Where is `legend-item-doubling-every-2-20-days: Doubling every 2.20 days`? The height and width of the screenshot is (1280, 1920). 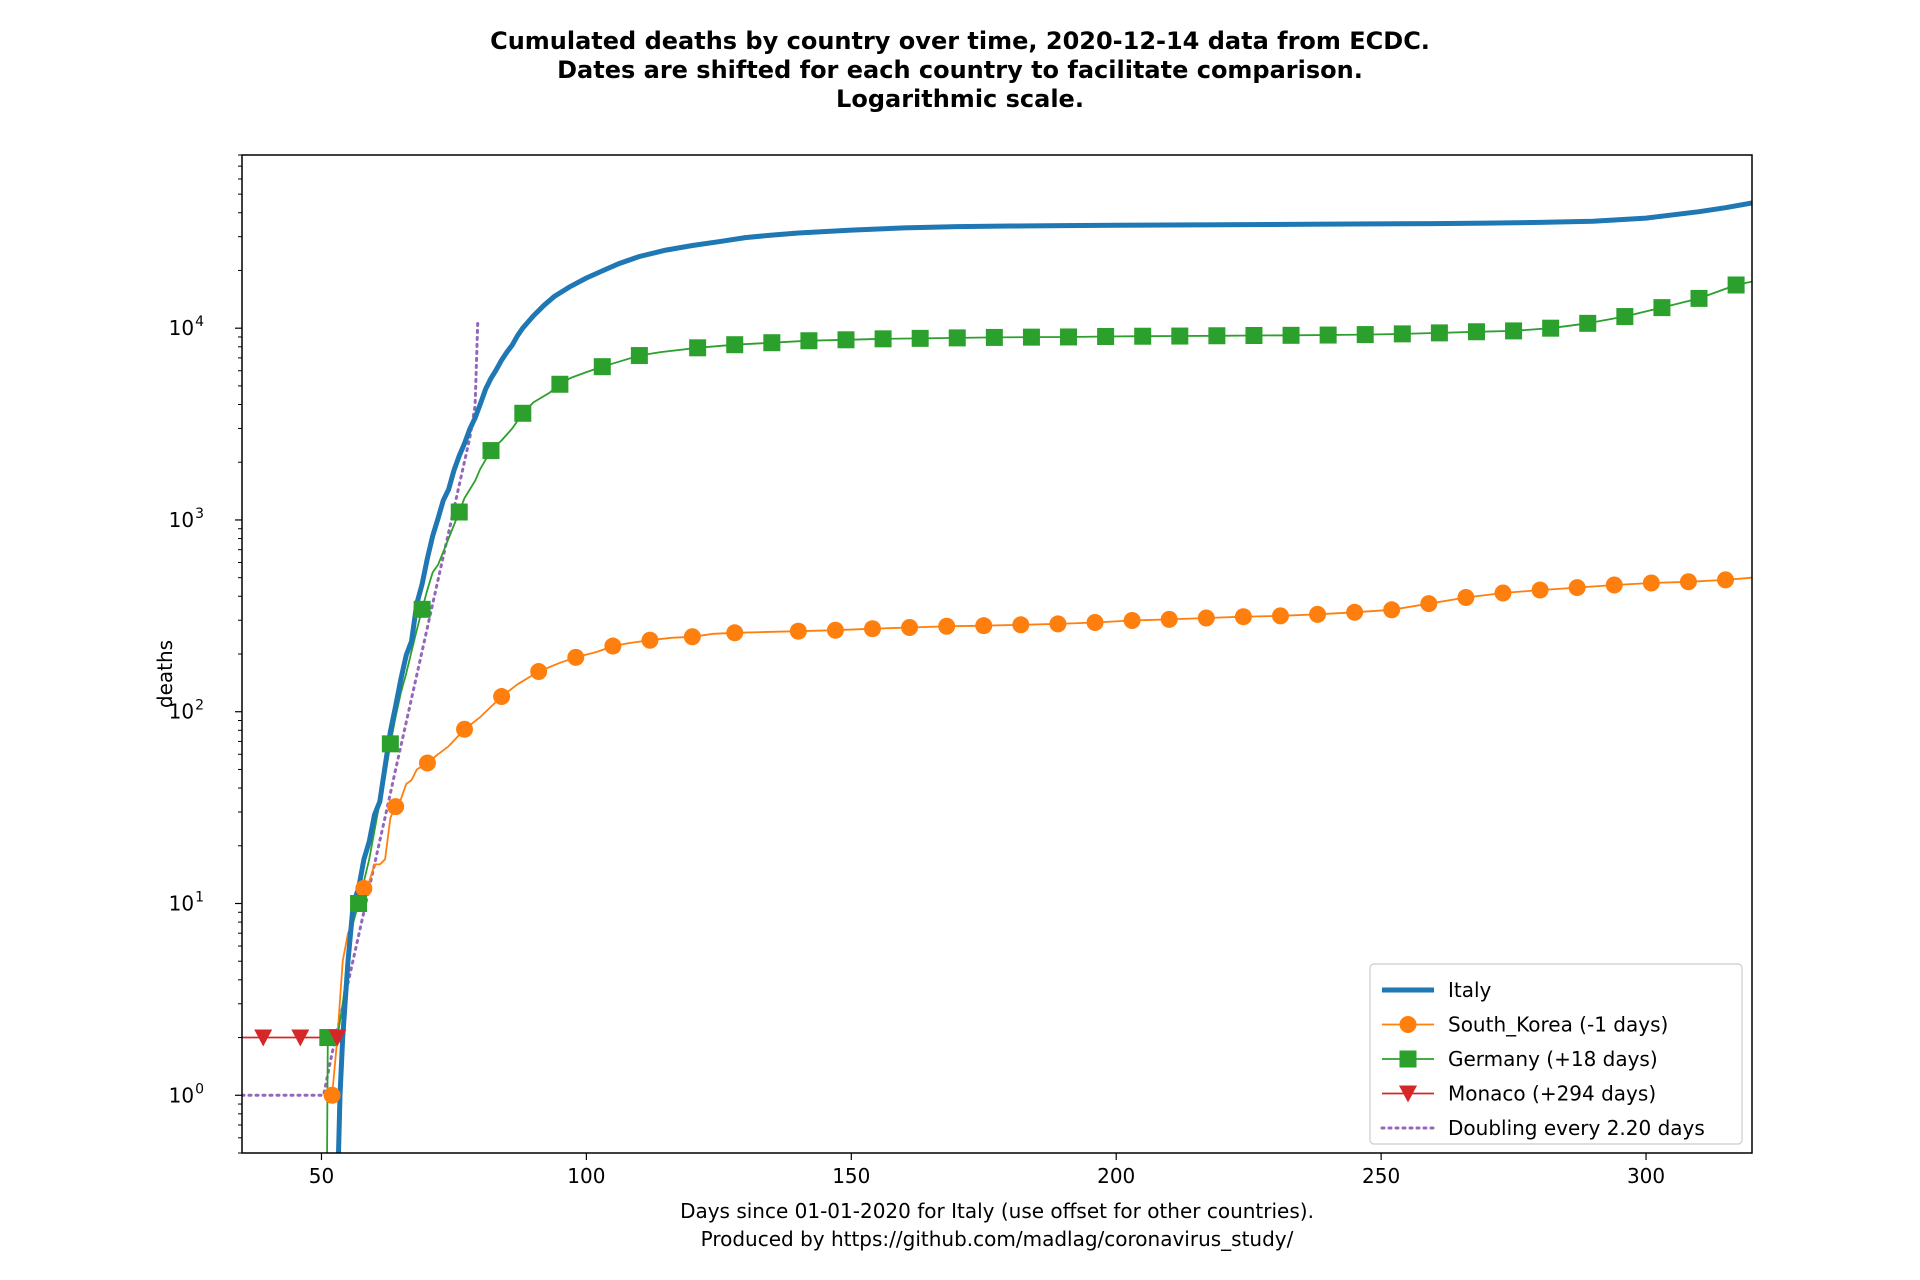
legend-item-doubling-every-2-20-days: Doubling every 2.20 days is located at coordinates (1542, 1128).